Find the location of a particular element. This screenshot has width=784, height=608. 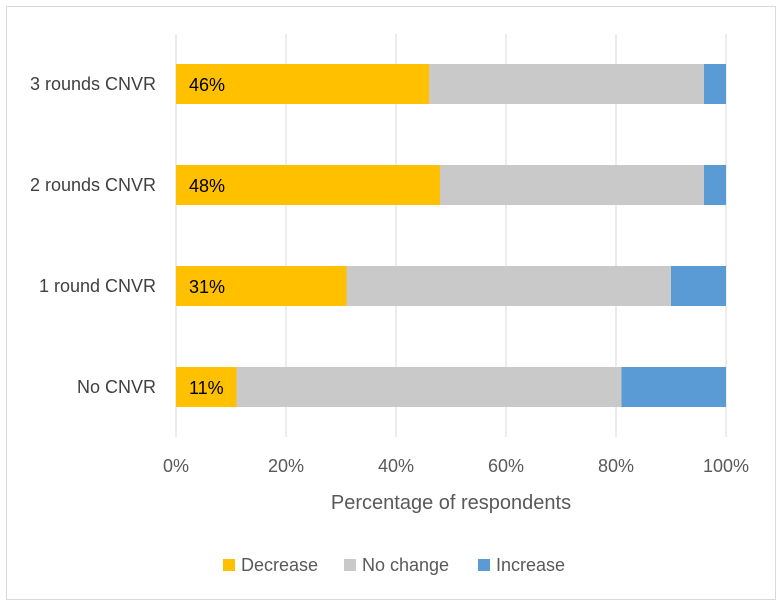

category-label: 1 round CNVR is located at coordinates (97, 286).